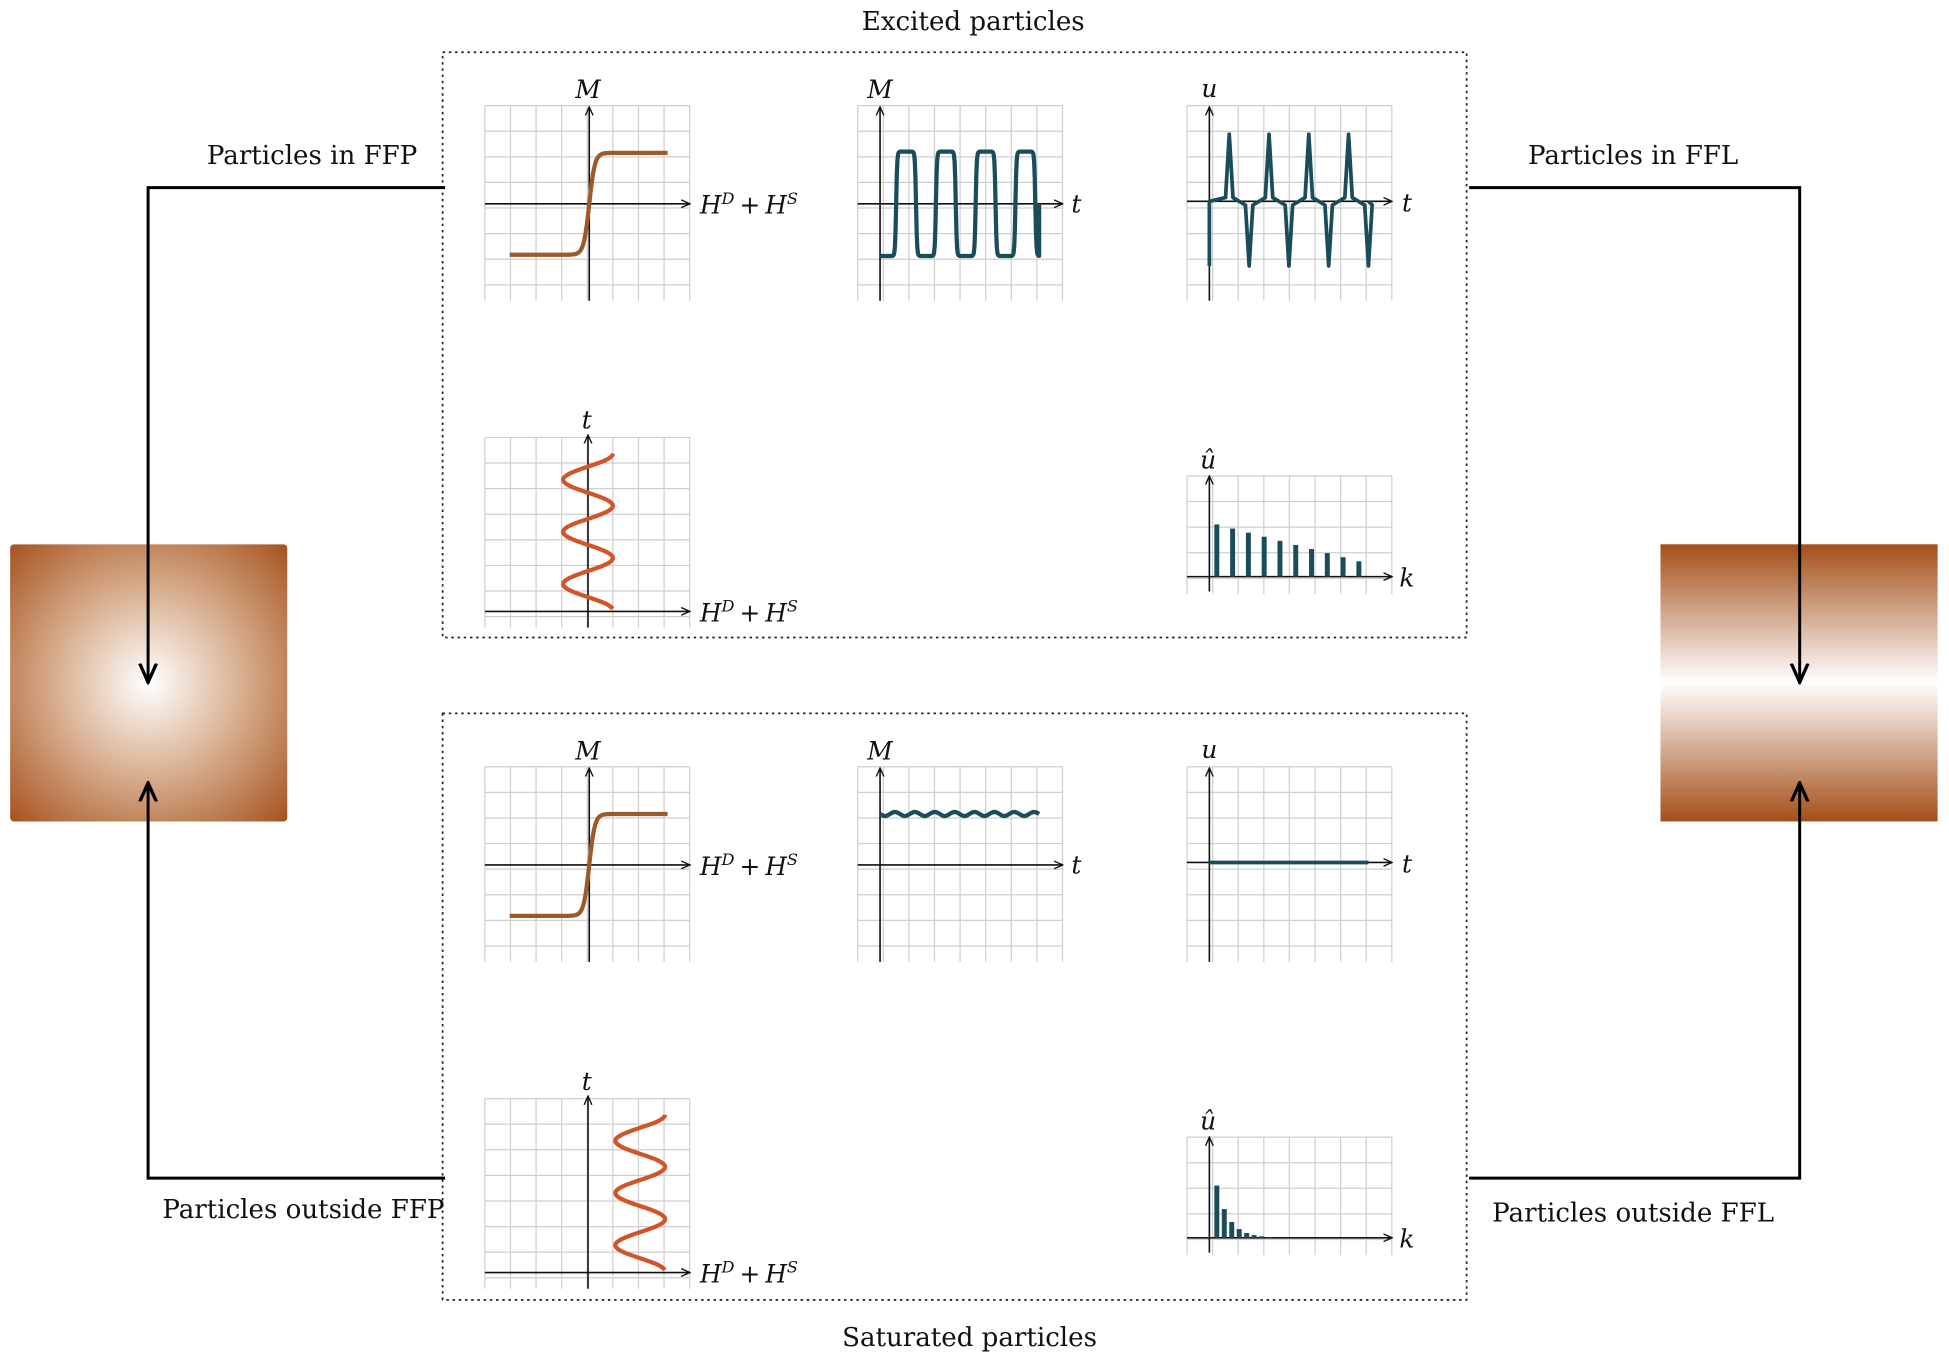  I want to click on connector-label: Particles in FFL, so click(1633, 156).